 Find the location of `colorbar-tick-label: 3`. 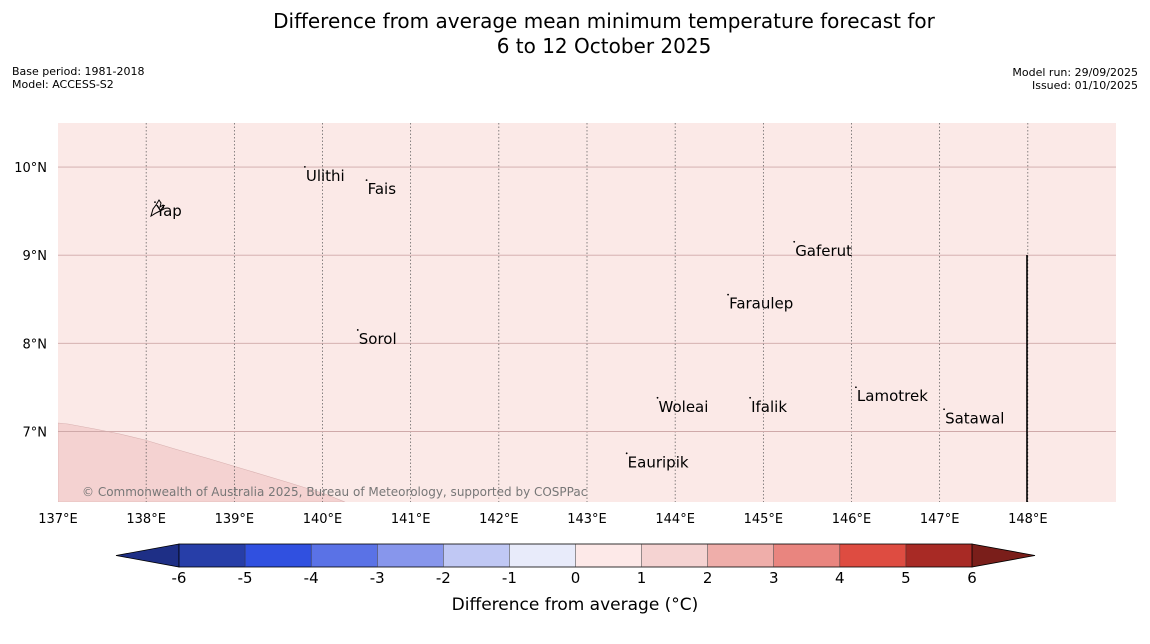

colorbar-tick-label: 3 is located at coordinates (774, 578).